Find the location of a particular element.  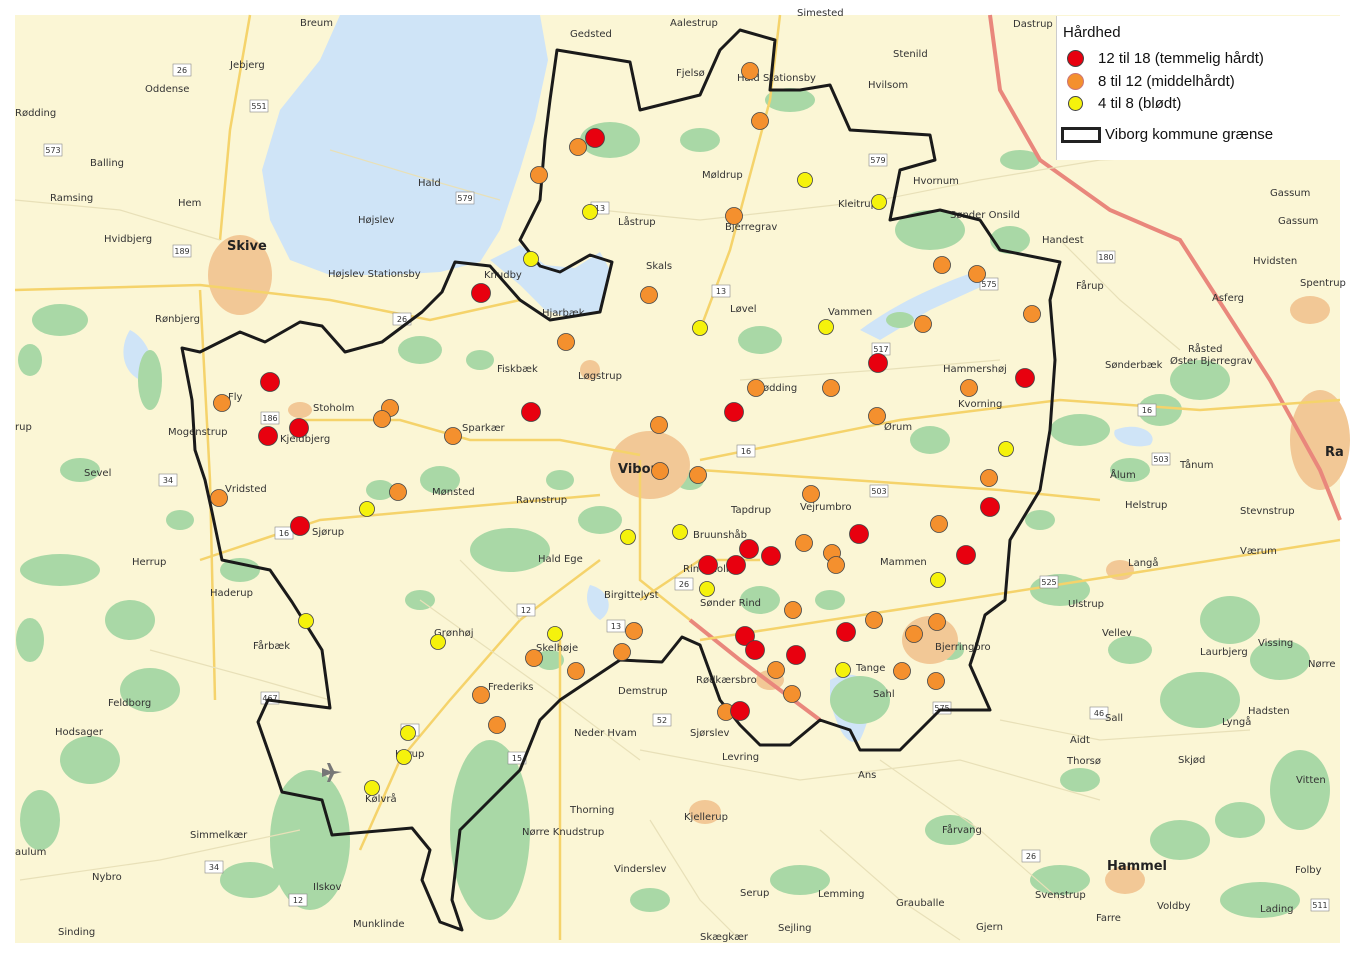

place-label: Stoholm is located at coordinates (333, 408).